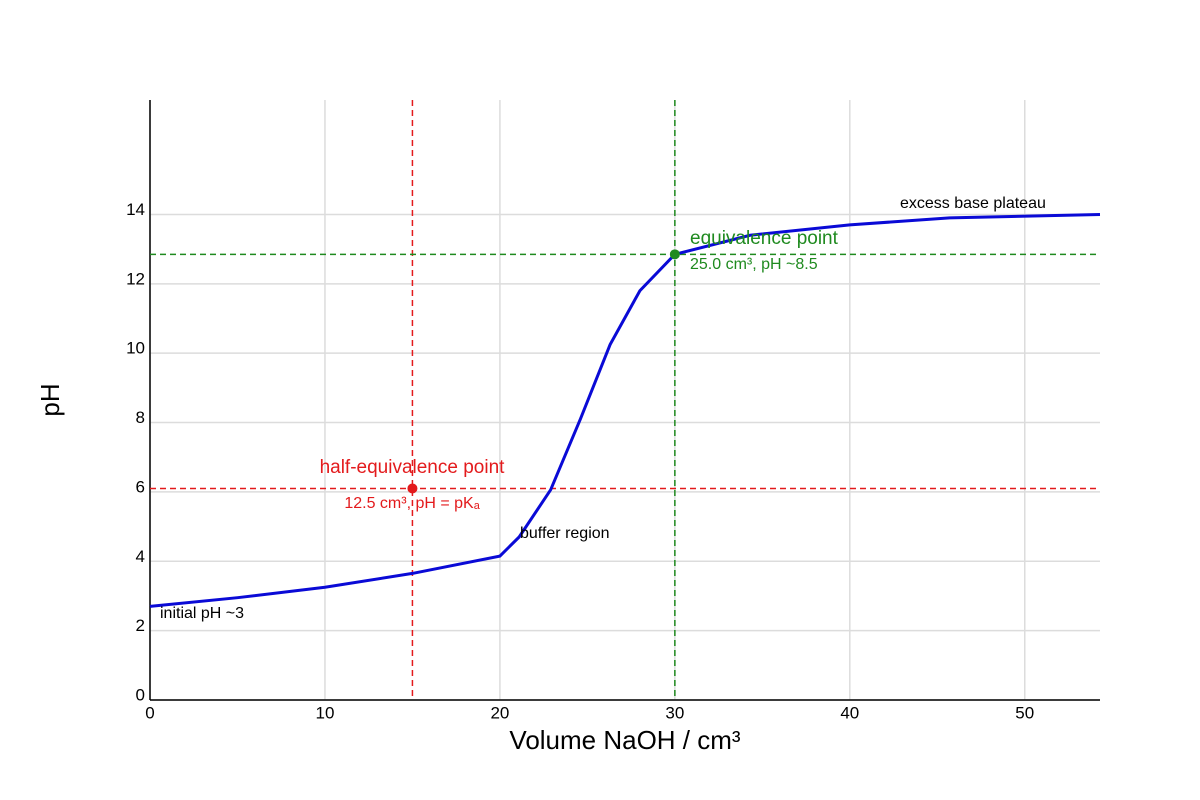 The image size is (1200, 800). Describe the element at coordinates (754, 264) in the screenshot. I see `marker-sublabel: 25.0 cm³, pH ~8.5` at that location.